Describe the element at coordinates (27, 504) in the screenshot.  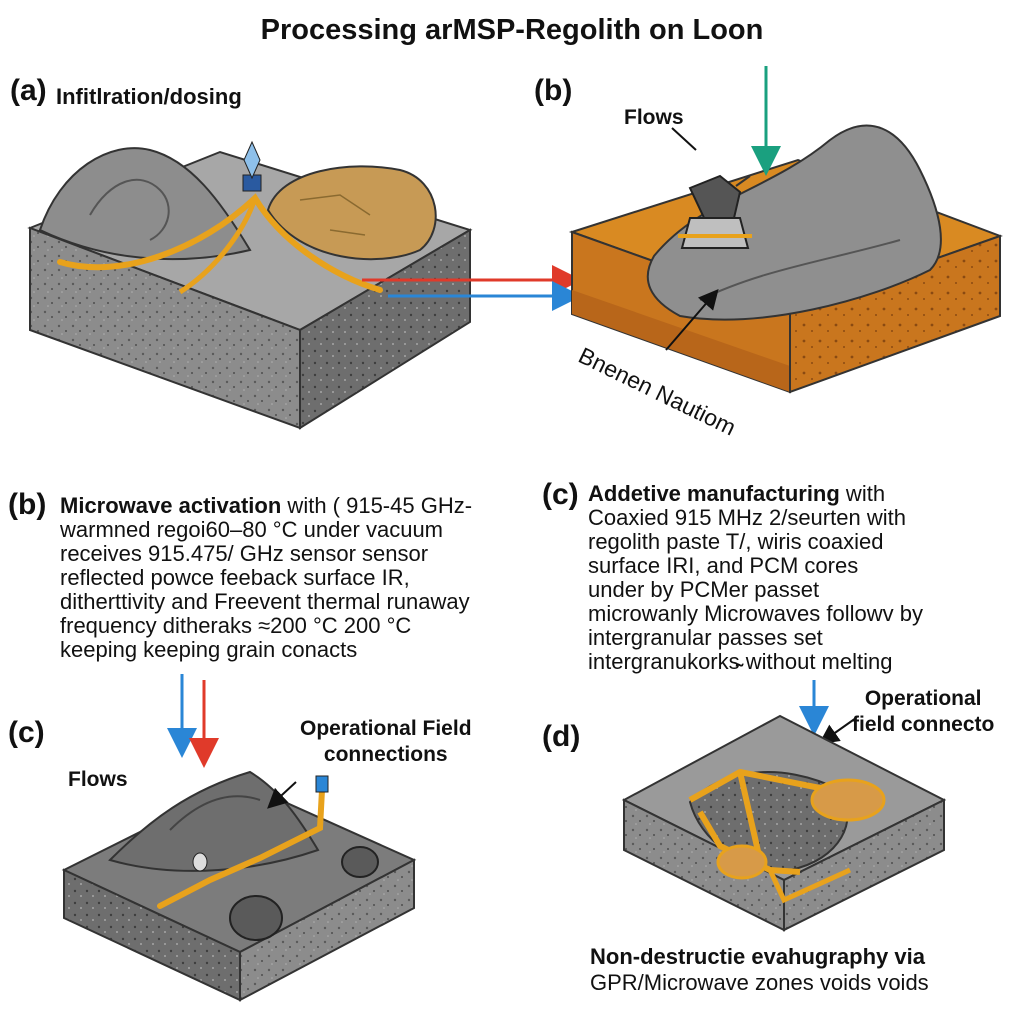
I see `panel-b-text-letter: (b)` at that location.